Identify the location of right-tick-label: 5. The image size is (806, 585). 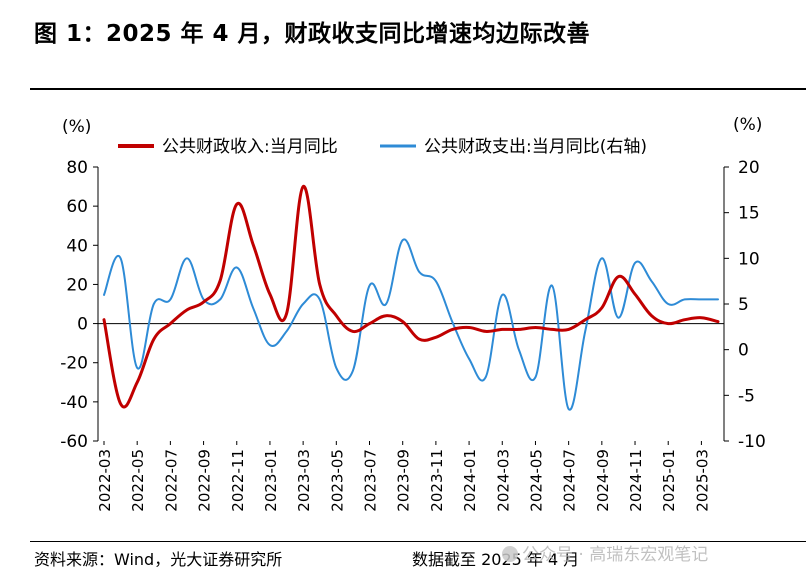
(743, 305).